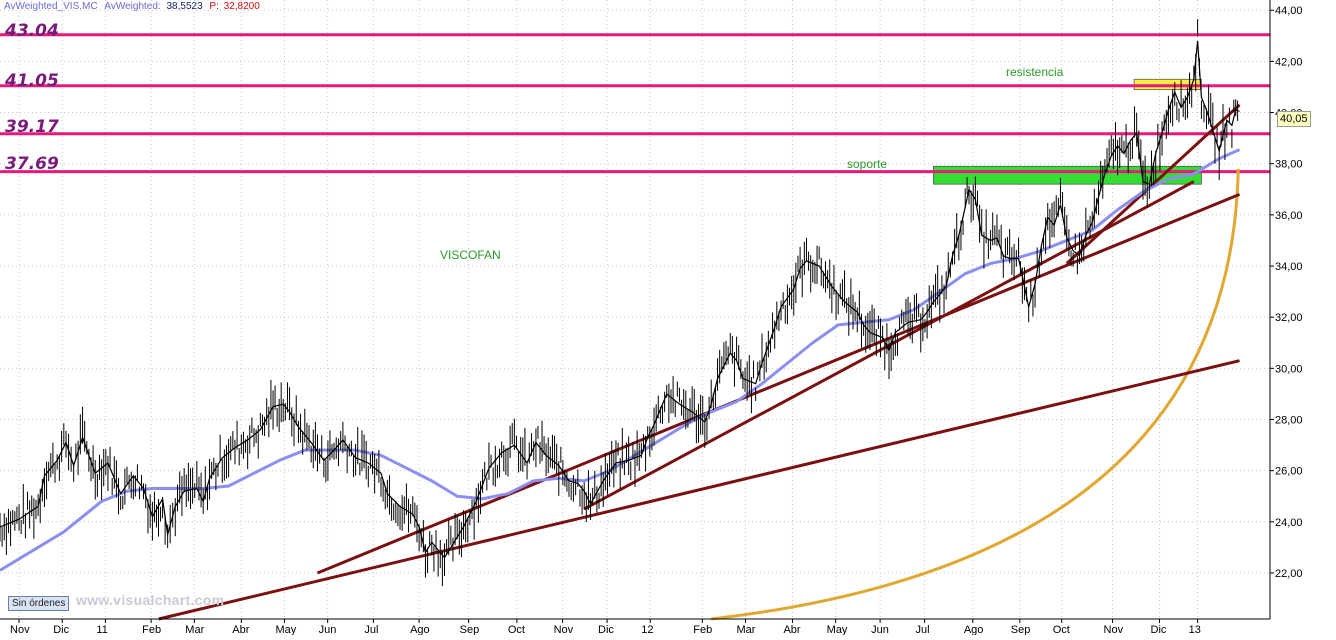  Describe the element at coordinates (1289, 11) in the screenshot. I see `y-tick-label: 44,00` at that location.